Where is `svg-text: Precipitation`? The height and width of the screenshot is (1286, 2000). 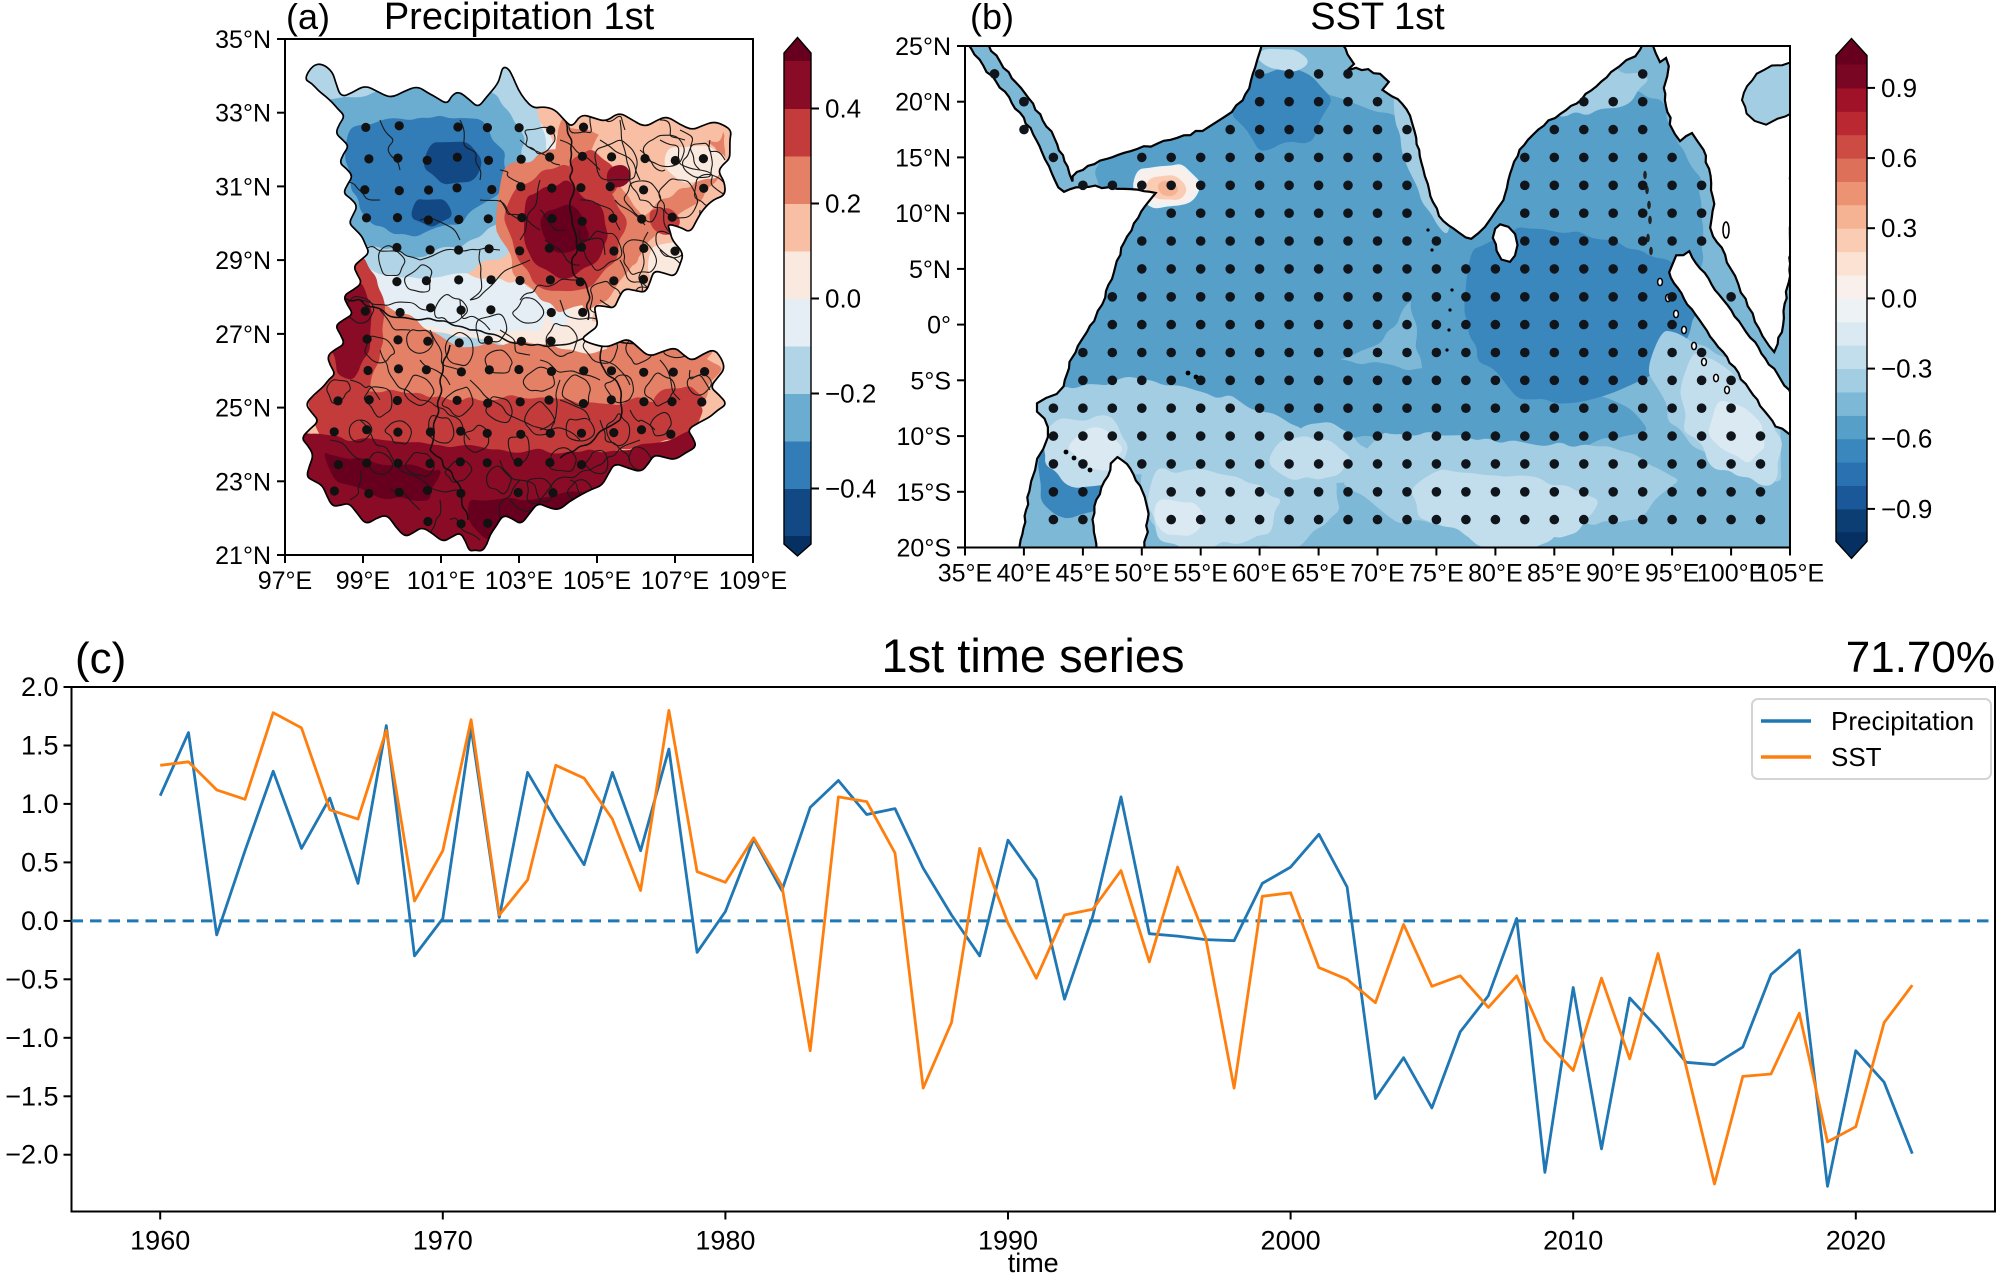 svg-text: Precipitation is located at coordinates (1902, 721).